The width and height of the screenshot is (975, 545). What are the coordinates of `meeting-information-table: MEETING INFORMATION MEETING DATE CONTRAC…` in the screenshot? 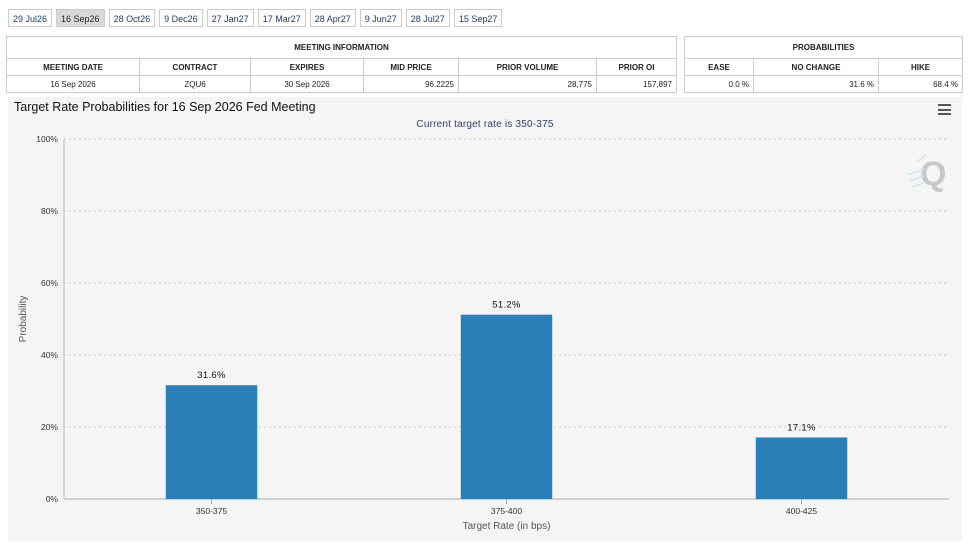 It's located at (341, 64).